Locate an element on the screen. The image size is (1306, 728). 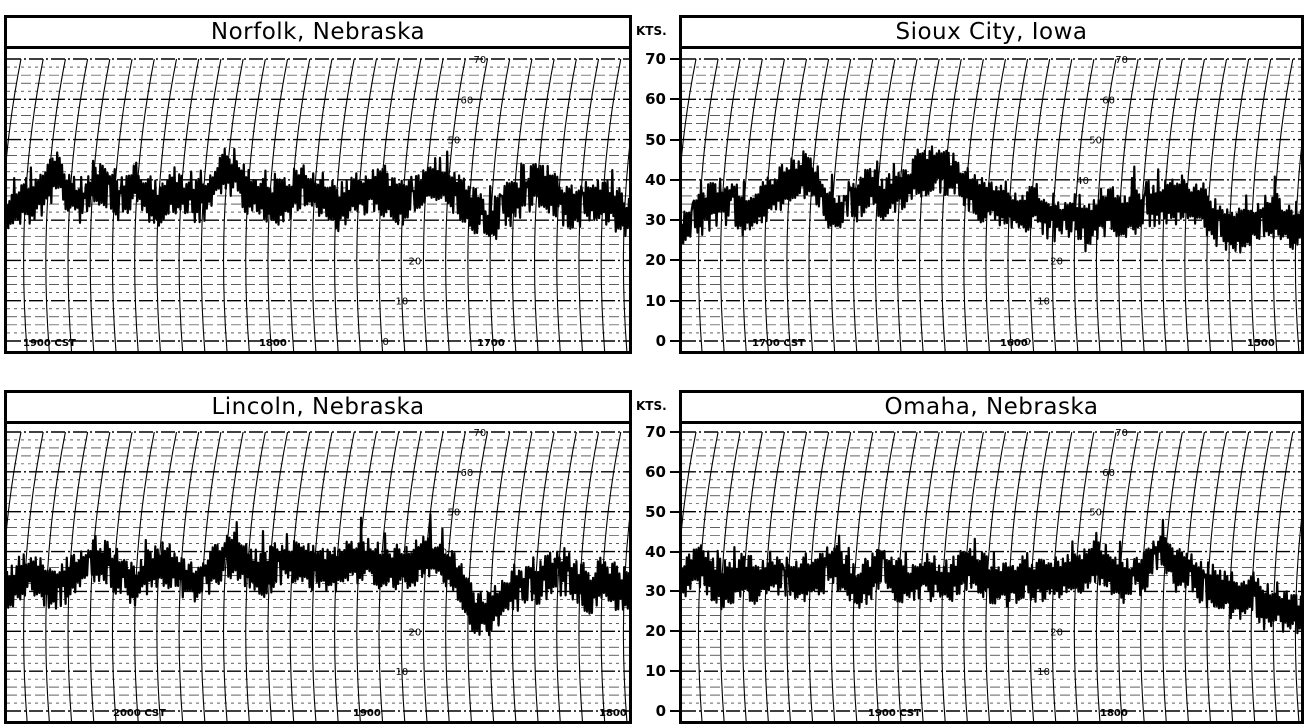
chart-title-box: Lincoln, Nebraska is located at coordinates (318, 408).